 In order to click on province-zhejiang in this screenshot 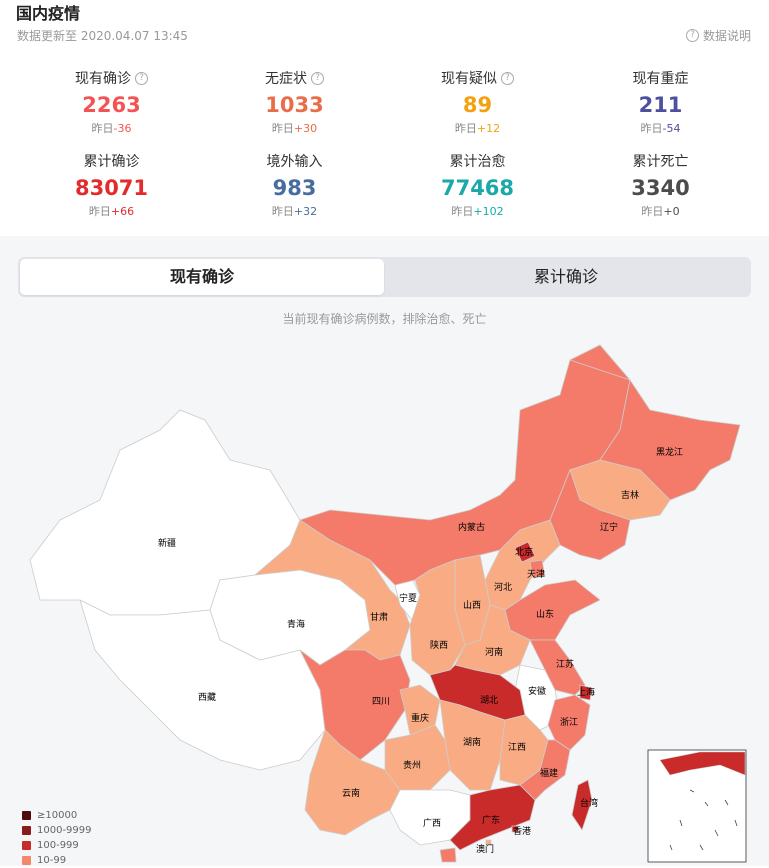, I will do `click(569, 722)`.